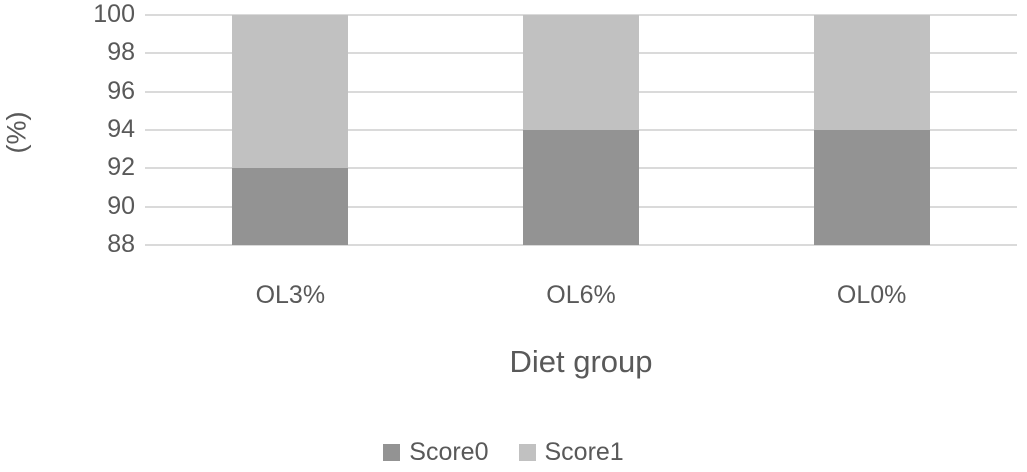  Describe the element at coordinates (449, 452) in the screenshot. I see `legend-label: Score0` at that location.